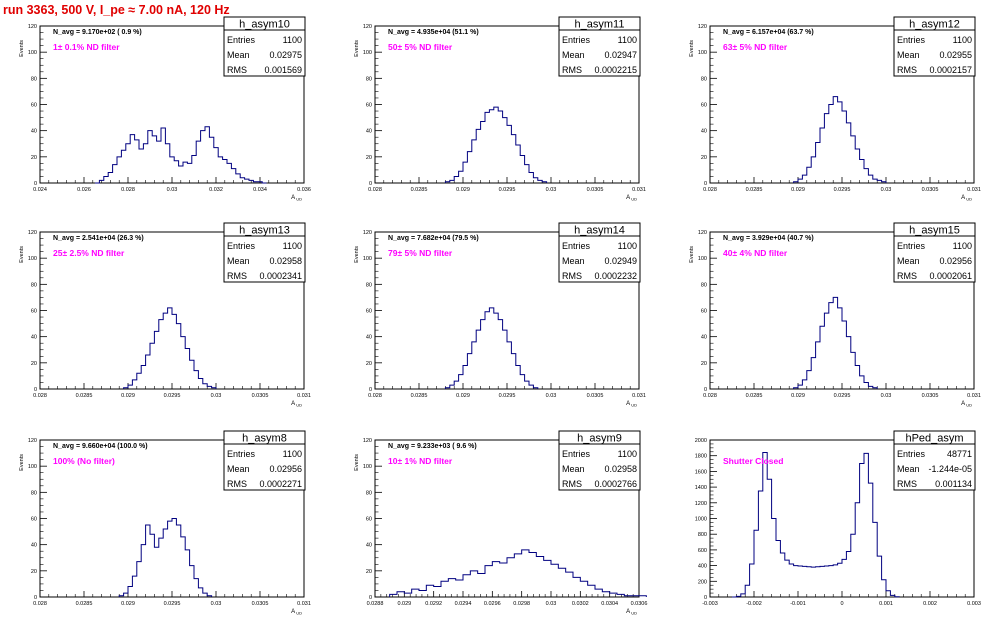 This screenshot has height=622, width=996. What do you see at coordinates (98, 238) in the screenshot?
I see `navg-label: N_avg = 2.541e+04 (26.3 %)` at bounding box center [98, 238].